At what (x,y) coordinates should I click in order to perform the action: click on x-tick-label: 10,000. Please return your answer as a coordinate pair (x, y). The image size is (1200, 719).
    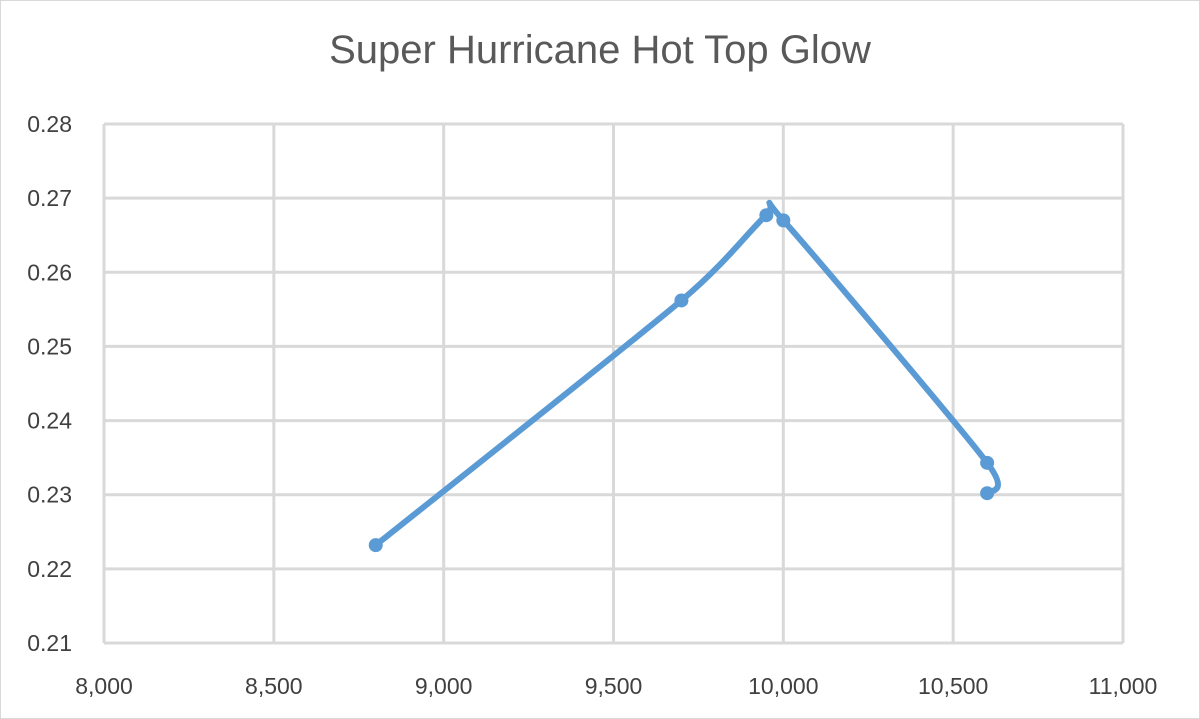
    Looking at the image, I should click on (783, 686).